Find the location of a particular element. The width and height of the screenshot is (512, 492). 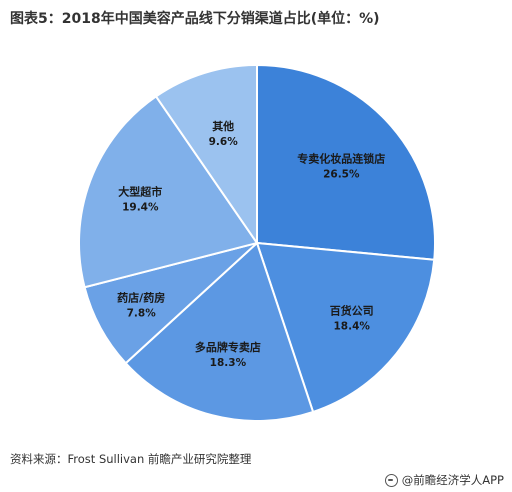

slice-label: 其他 is located at coordinates (223, 126).